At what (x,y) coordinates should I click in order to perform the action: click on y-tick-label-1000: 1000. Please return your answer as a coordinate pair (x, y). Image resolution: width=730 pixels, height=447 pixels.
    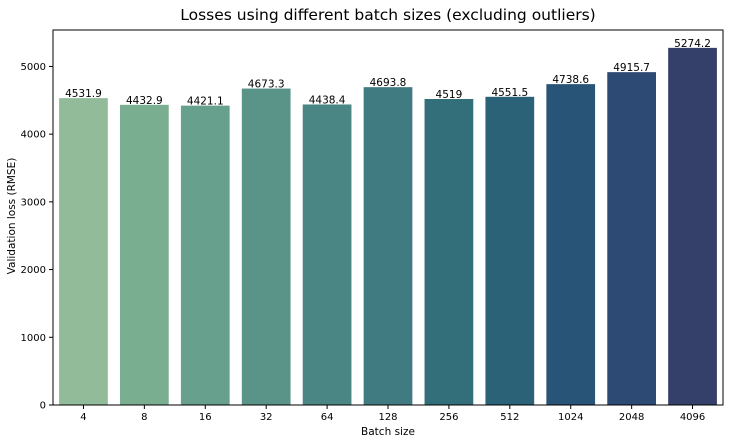
    Looking at the image, I should click on (33, 338).